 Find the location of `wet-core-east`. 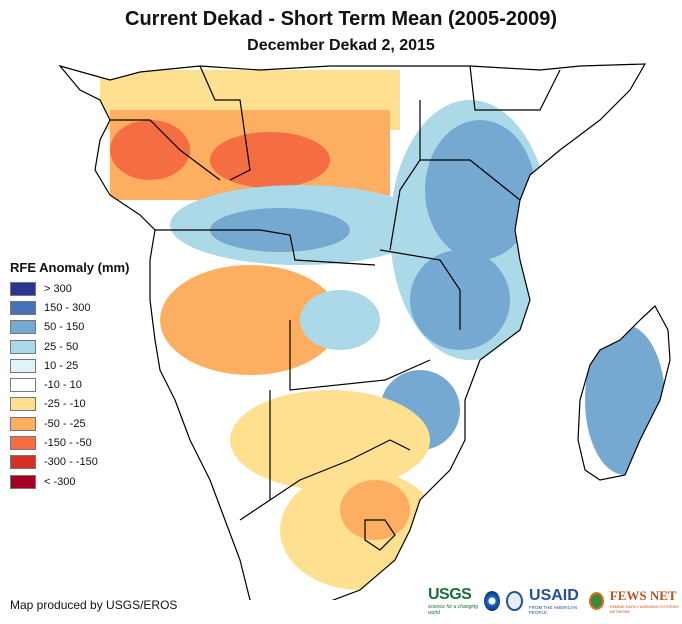

wet-core-east is located at coordinates (480, 190).